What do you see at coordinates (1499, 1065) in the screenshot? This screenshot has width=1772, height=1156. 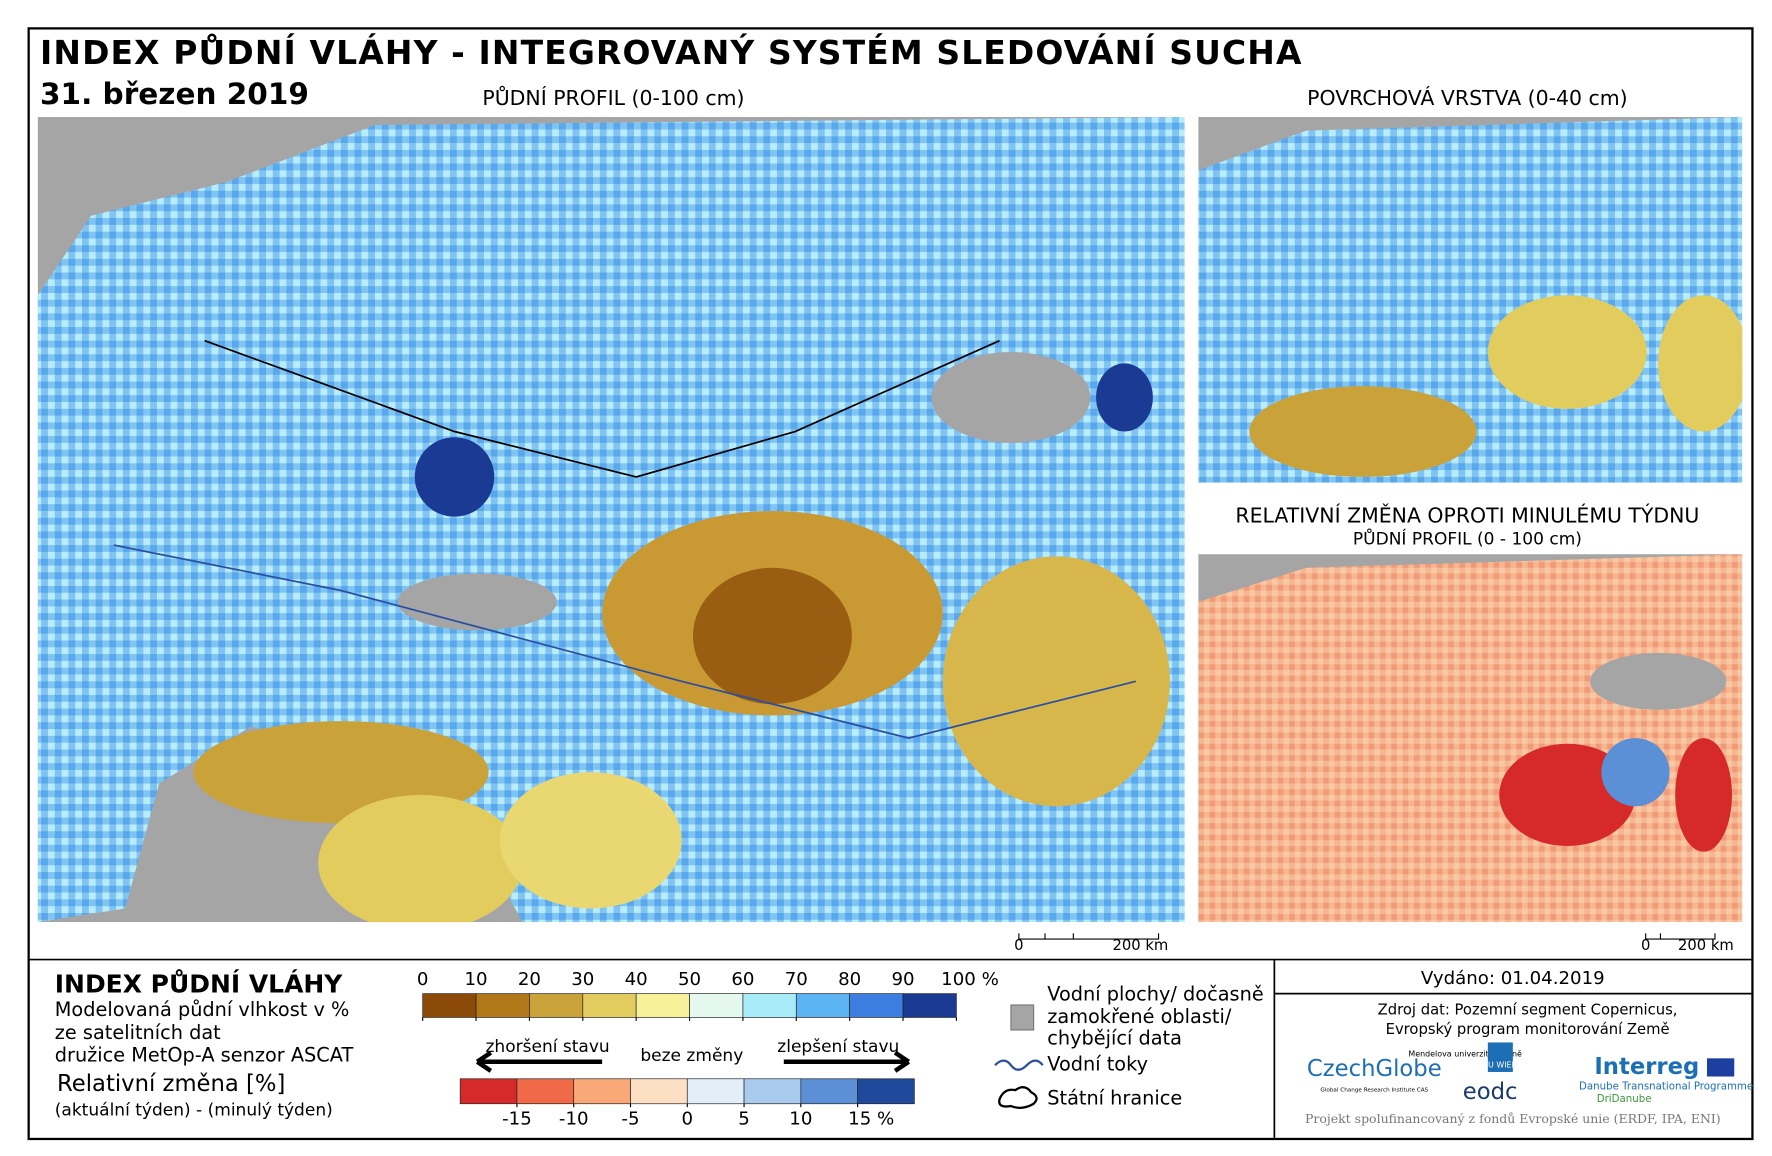 I see `logo: TU WIEN` at bounding box center [1499, 1065].